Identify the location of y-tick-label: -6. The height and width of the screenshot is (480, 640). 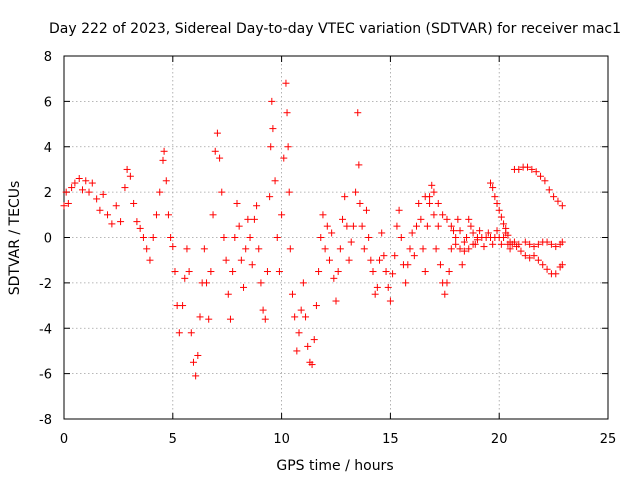
(45, 375).